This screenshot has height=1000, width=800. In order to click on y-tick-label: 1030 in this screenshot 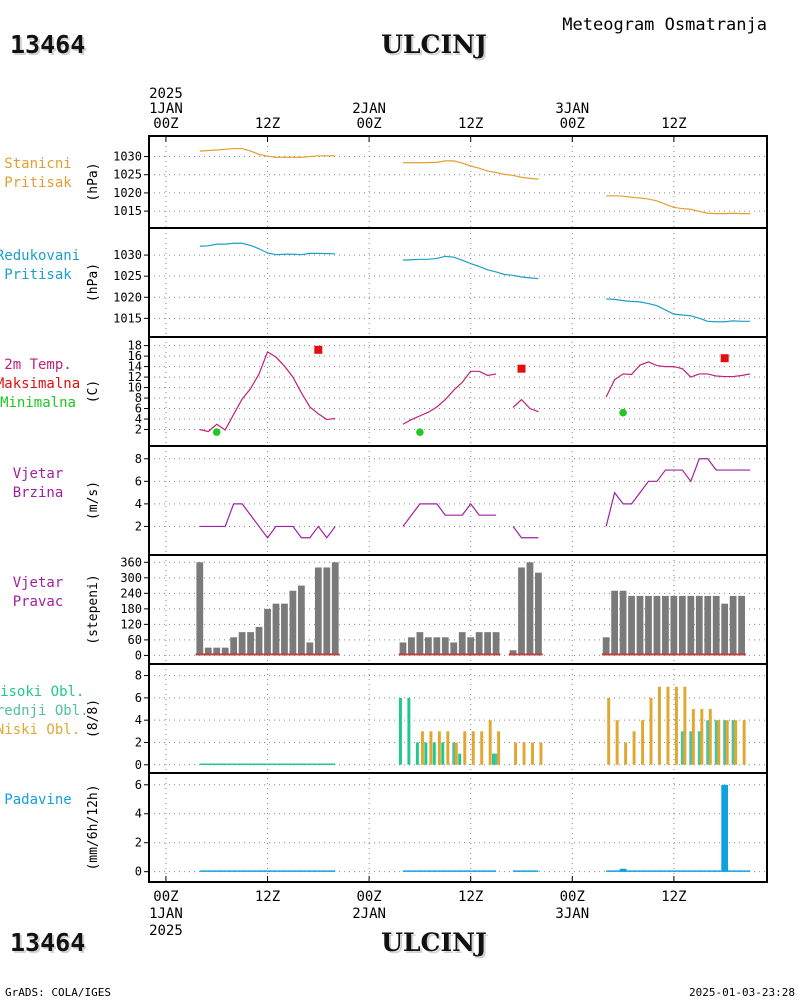, I will do `click(127, 255)`.